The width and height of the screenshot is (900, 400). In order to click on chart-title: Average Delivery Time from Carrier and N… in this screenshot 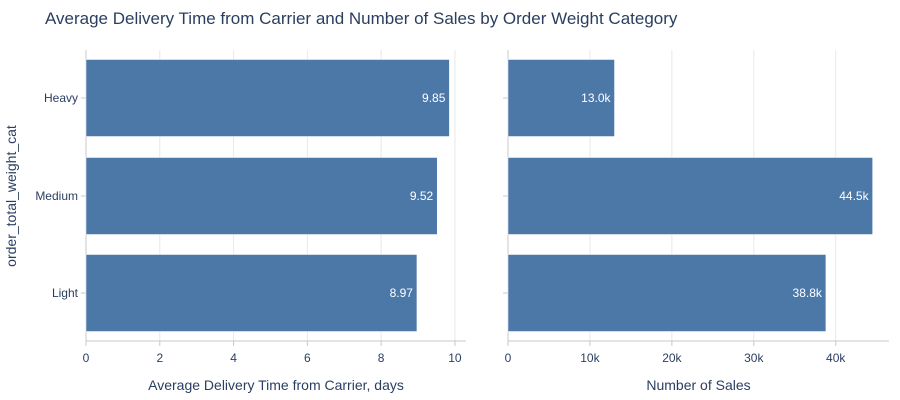, I will do `click(361, 18)`.